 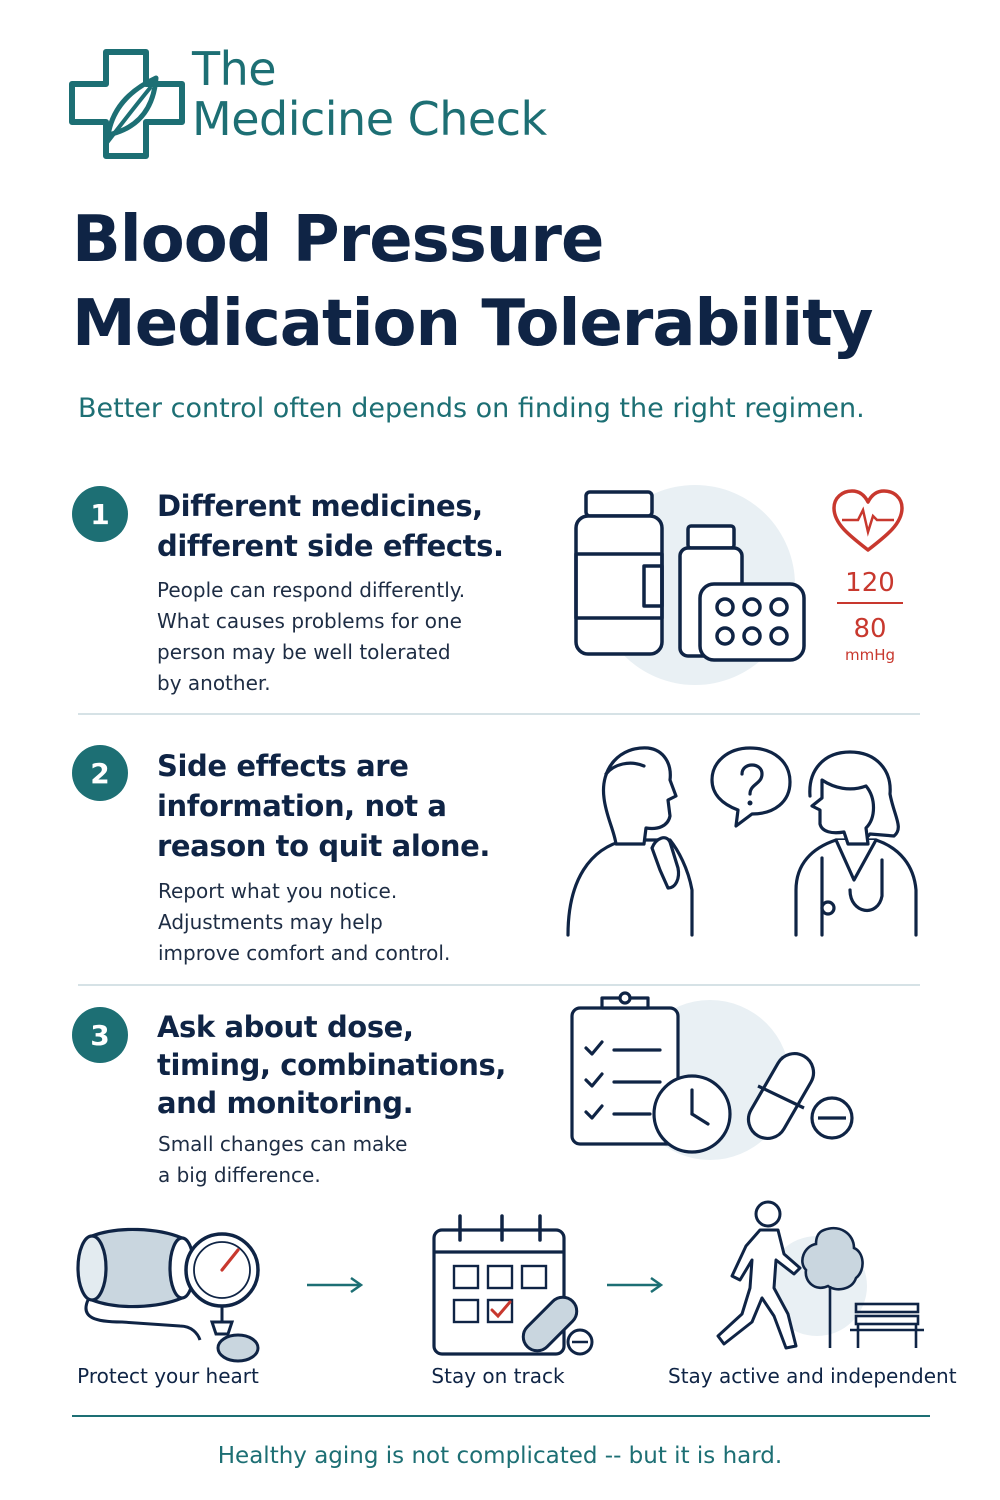 What do you see at coordinates (285, 1027) in the screenshot?
I see `section-3-heading-line: Ask about dose,` at bounding box center [285, 1027].